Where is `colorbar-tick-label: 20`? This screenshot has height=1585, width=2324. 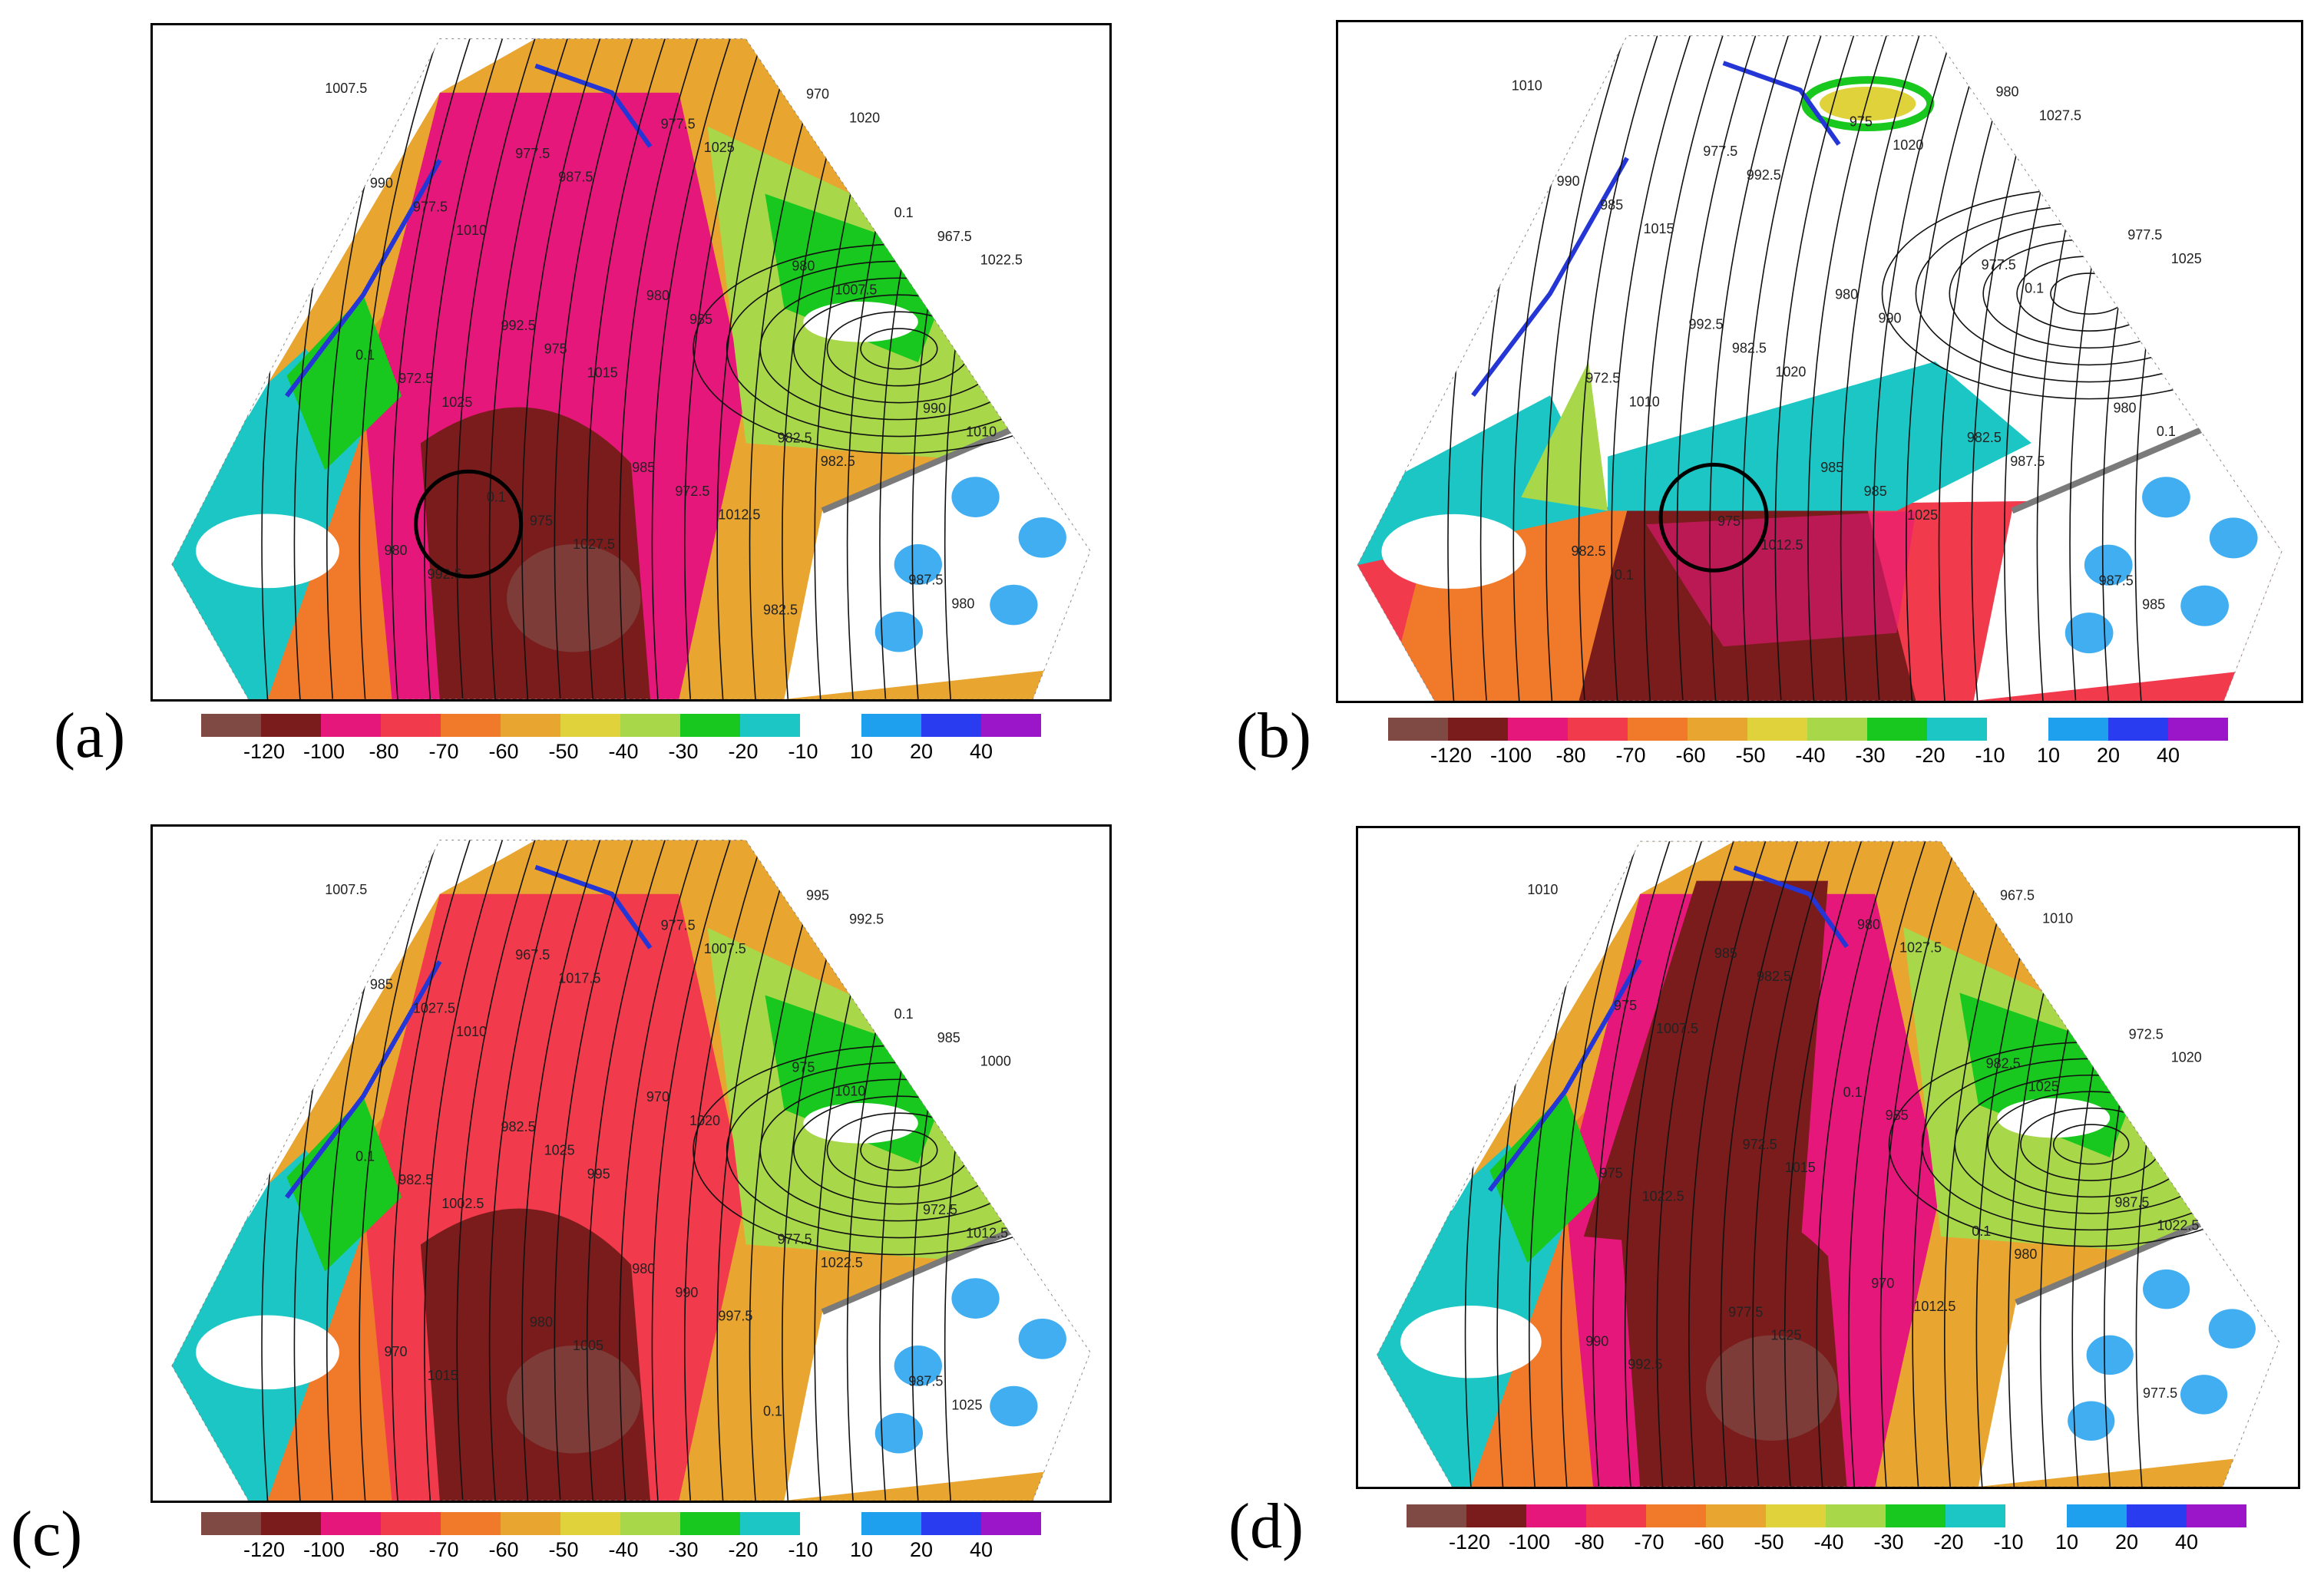
colorbar-tick-label: 20 is located at coordinates (921, 751).